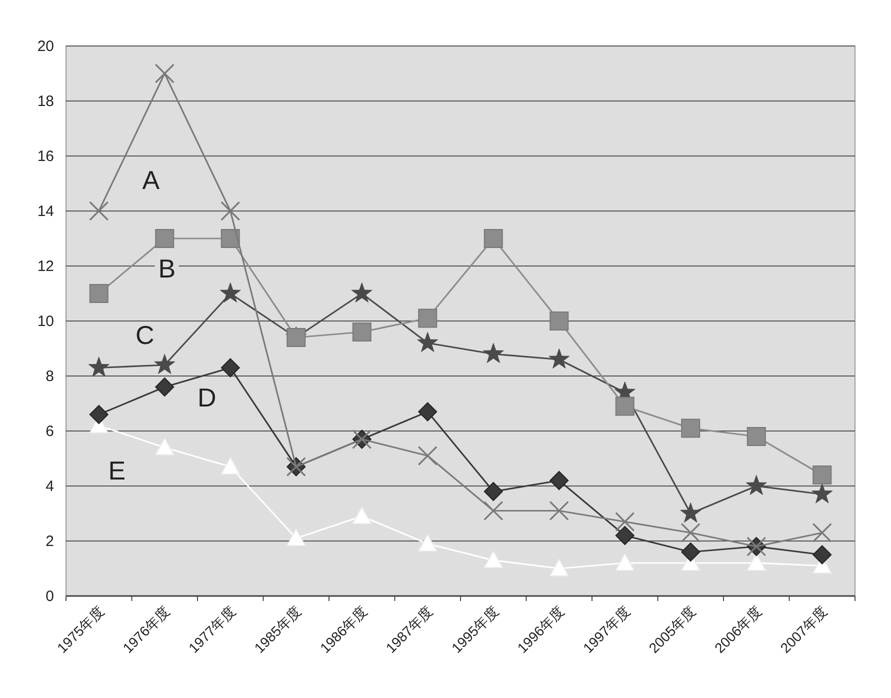 The height and width of the screenshot is (698, 891). Describe the element at coordinates (50, 596) in the screenshot. I see `y-tick-label: 0` at that location.